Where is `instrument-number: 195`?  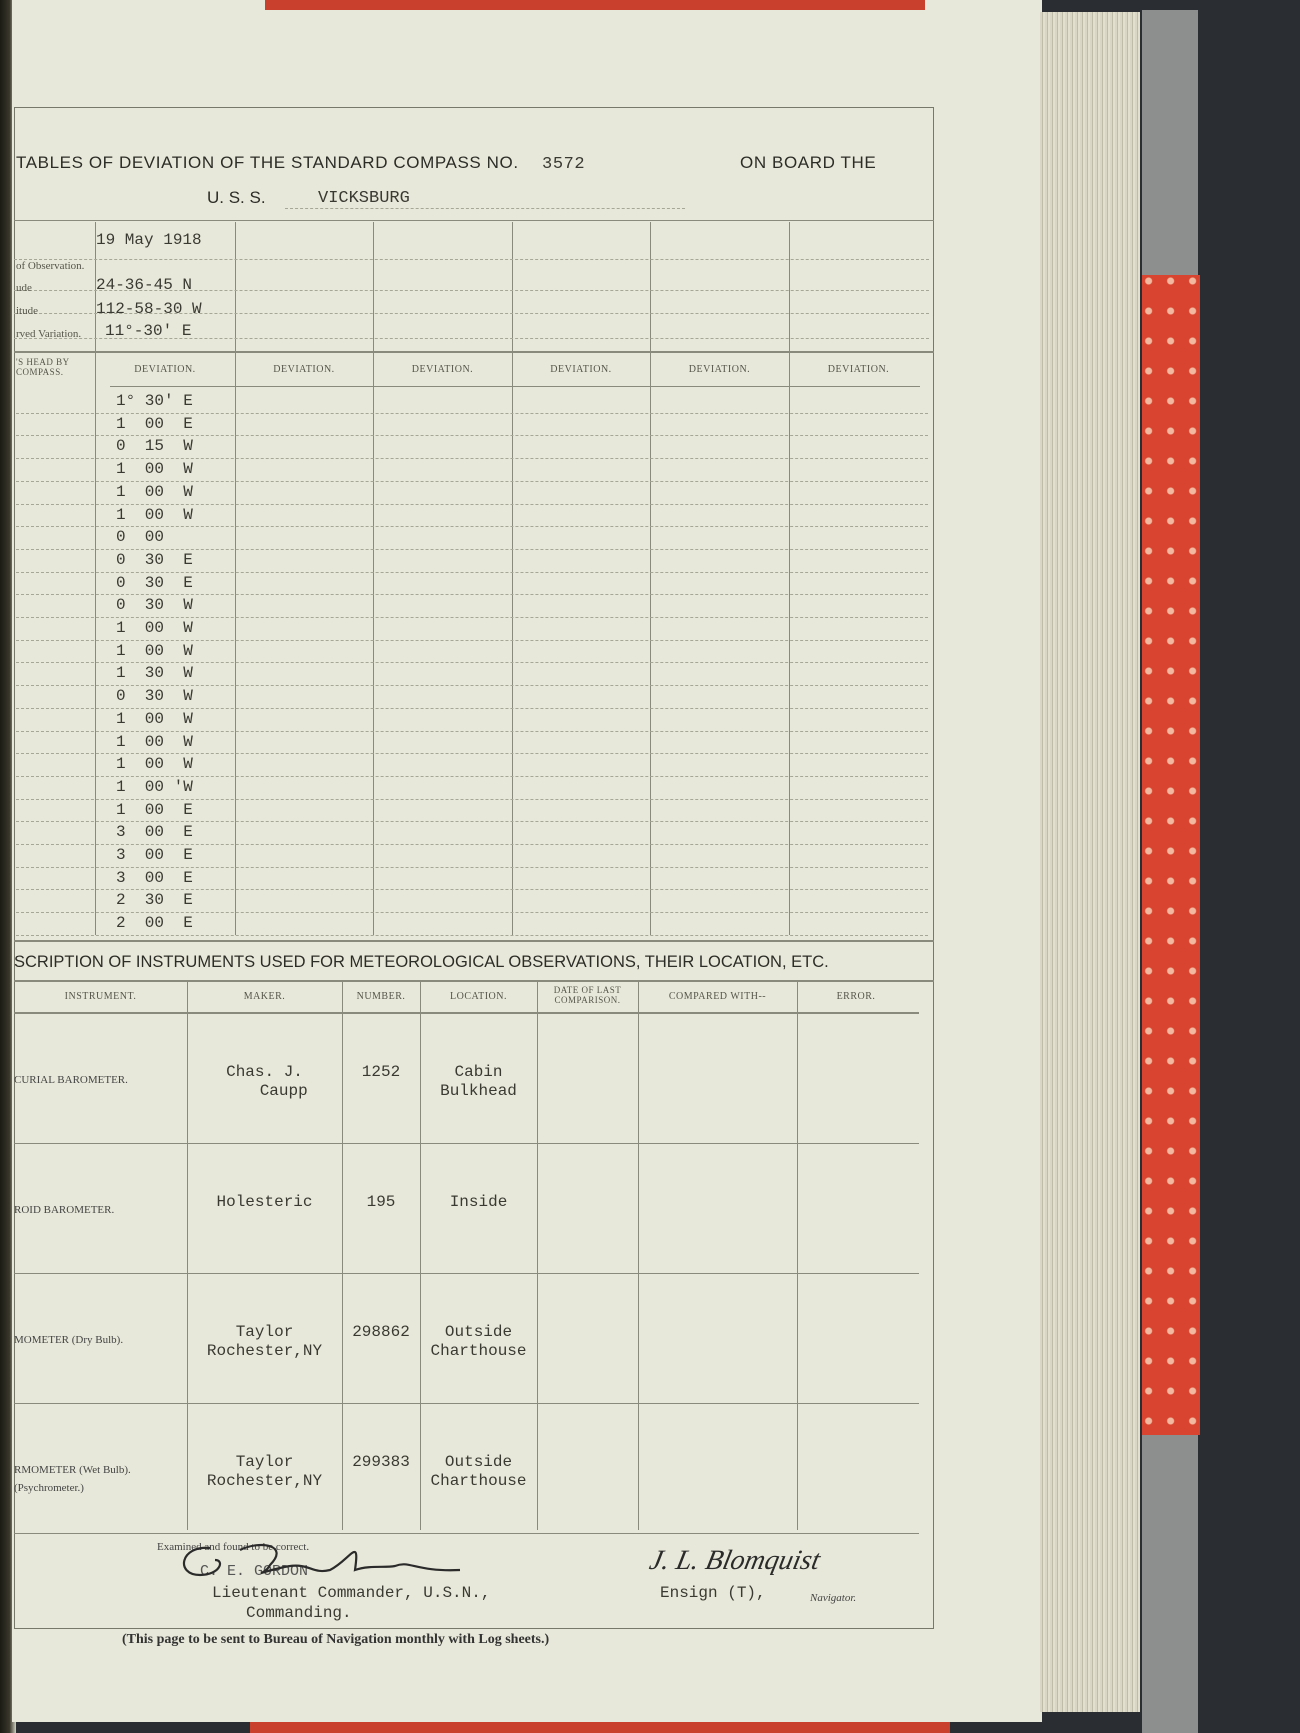 instrument-number: 195 is located at coordinates (381, 1202).